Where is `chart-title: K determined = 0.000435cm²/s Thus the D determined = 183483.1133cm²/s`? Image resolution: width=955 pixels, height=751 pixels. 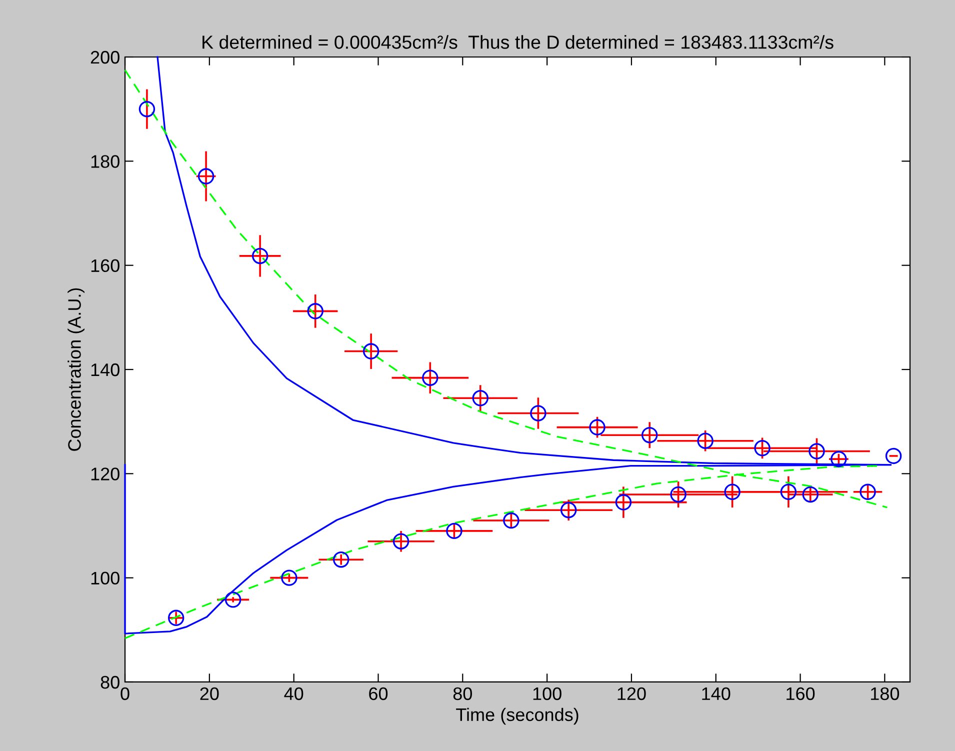
chart-title: K determined = 0.000435cm²/s Thus the D determined = 183483.1133cm²/s is located at coordinates (518, 42).